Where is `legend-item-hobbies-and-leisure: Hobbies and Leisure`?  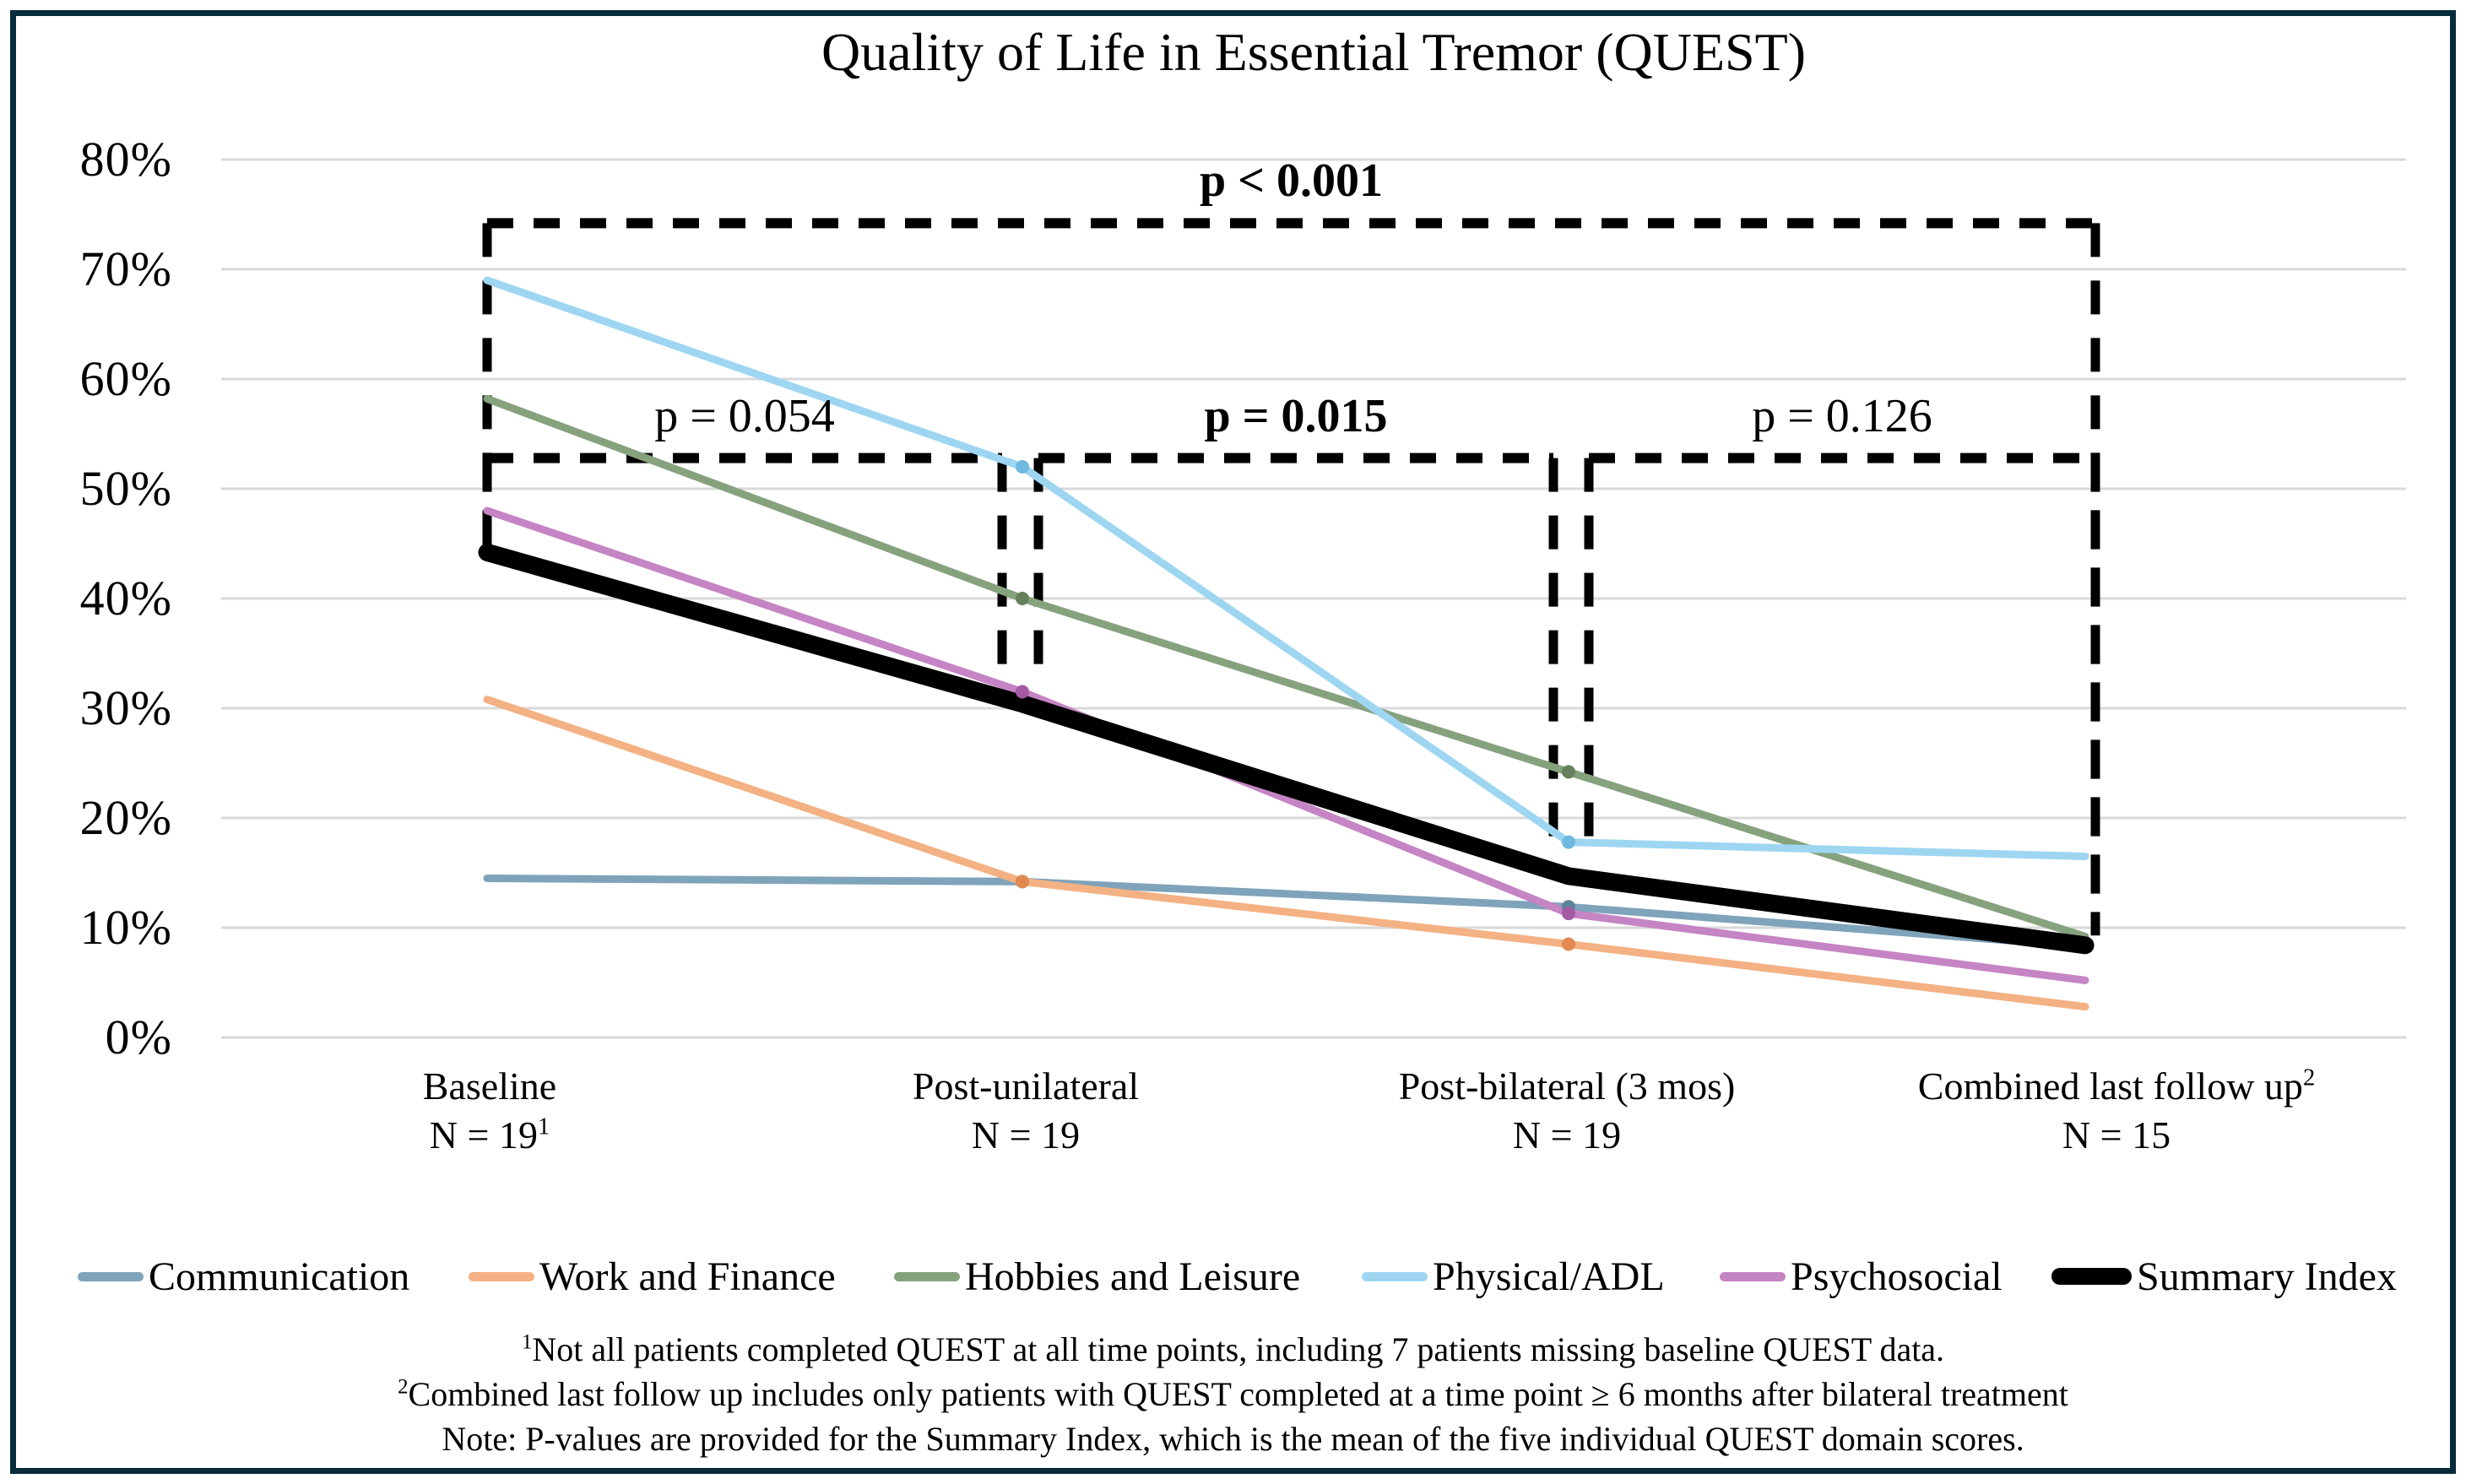
legend-item-hobbies-and-leisure: Hobbies and Leisure is located at coordinates (1097, 1276).